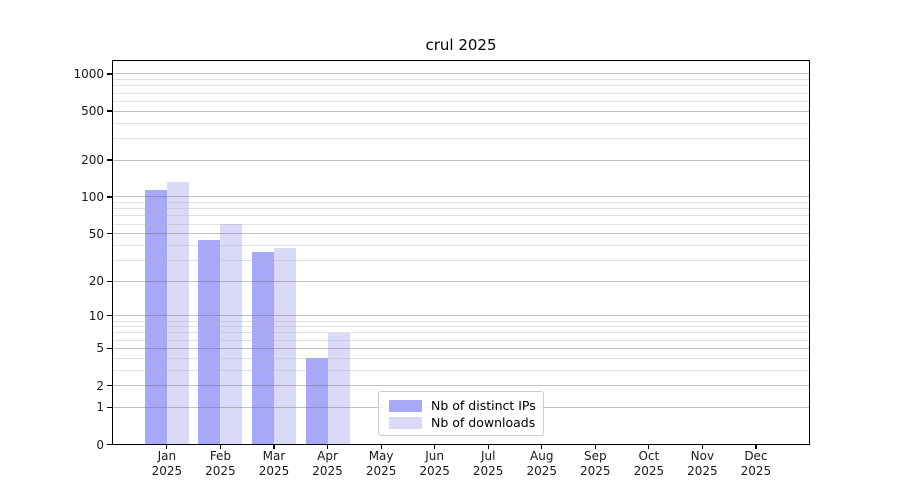 This screenshot has width=900, height=500. I want to click on x-tick-label-aug: Aug 2025, so click(542, 464).